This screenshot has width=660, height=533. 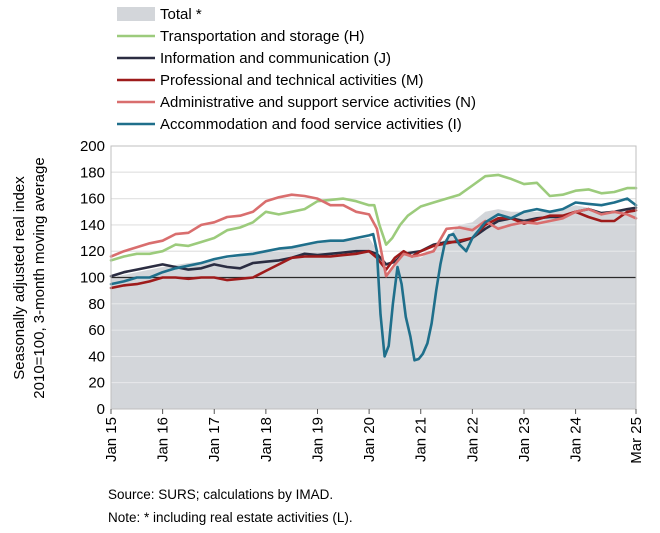 I want to click on x-tick-label: Jan 21, so click(x=421, y=439).